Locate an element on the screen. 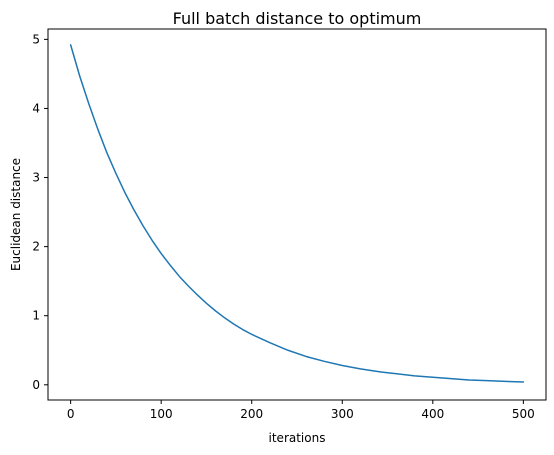 This screenshot has width=554, height=455. y-tick-label: 4 is located at coordinates (36, 108).